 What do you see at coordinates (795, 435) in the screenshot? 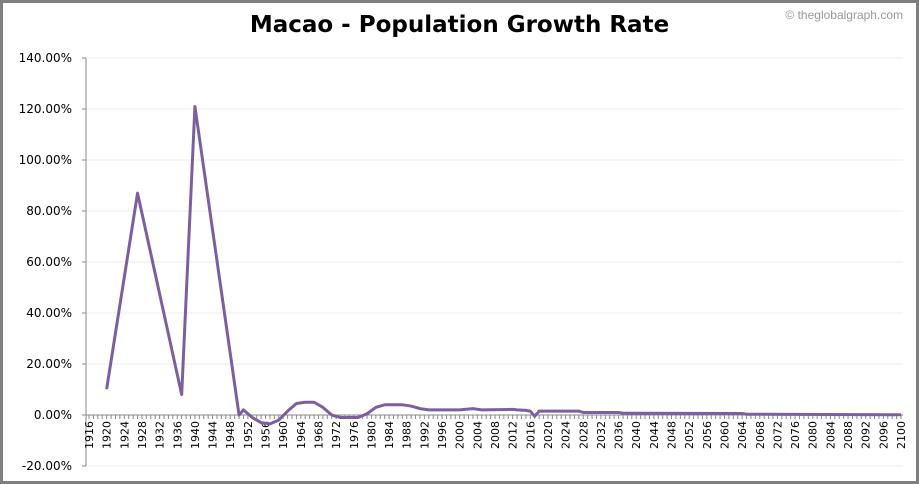
I see `x-tick-label: 2076` at bounding box center [795, 435].